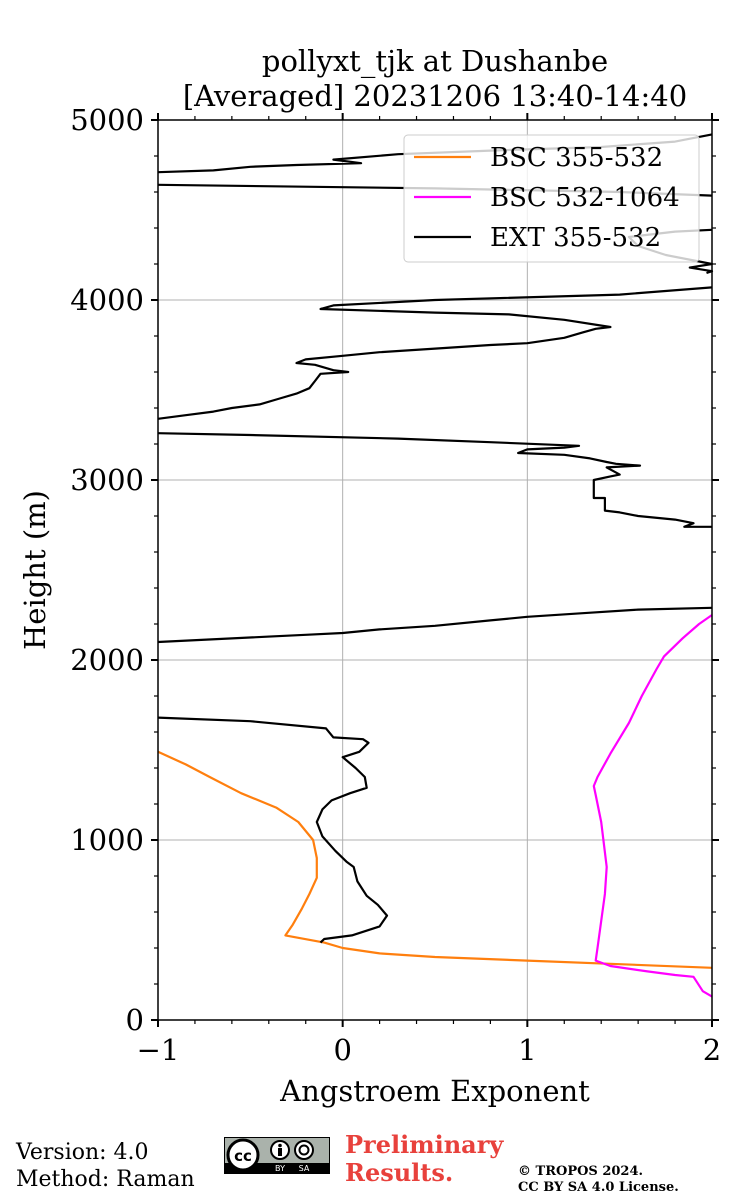 Image resolution: width=750 pixels, height=1200 pixels. Describe the element at coordinates (82, 1152) in the screenshot. I see `version-text: Version: 4.0` at that location.